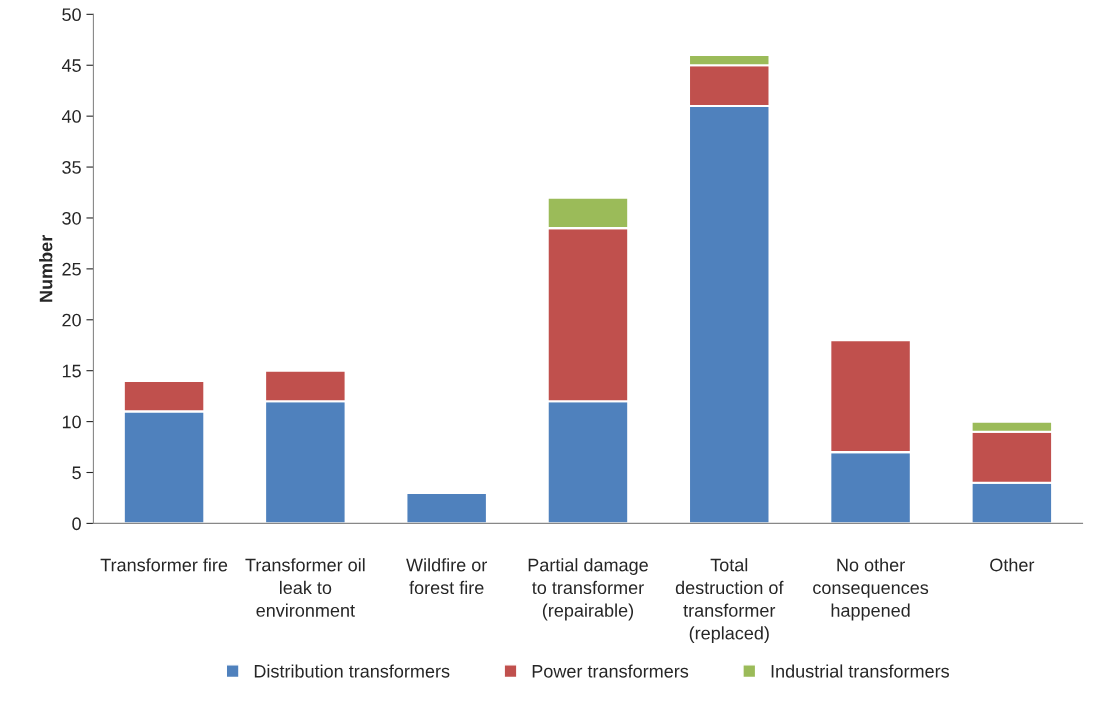 The width and height of the screenshot is (1099, 717). Describe the element at coordinates (1012, 565) in the screenshot. I see `x-tick-label: Other` at that location.